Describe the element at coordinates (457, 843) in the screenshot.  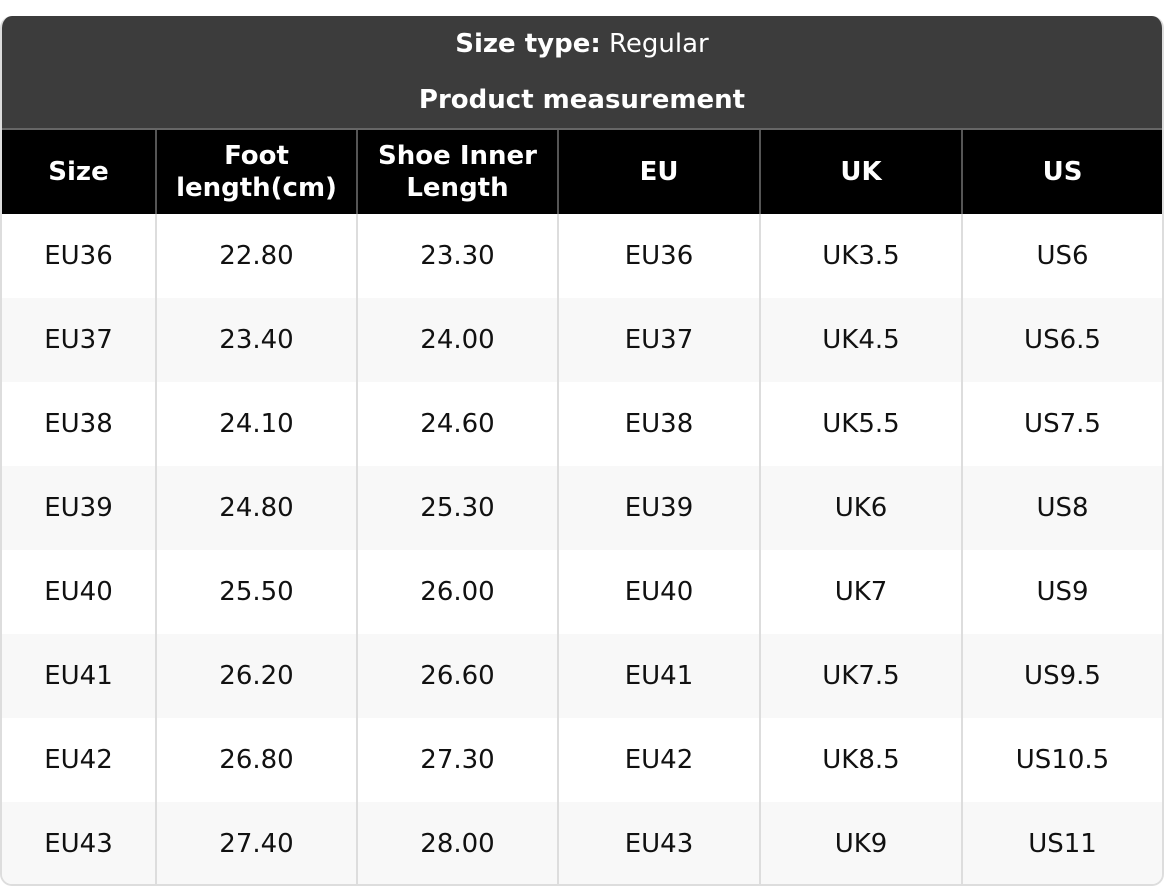
I see `table-cell: 28.00` at that location.